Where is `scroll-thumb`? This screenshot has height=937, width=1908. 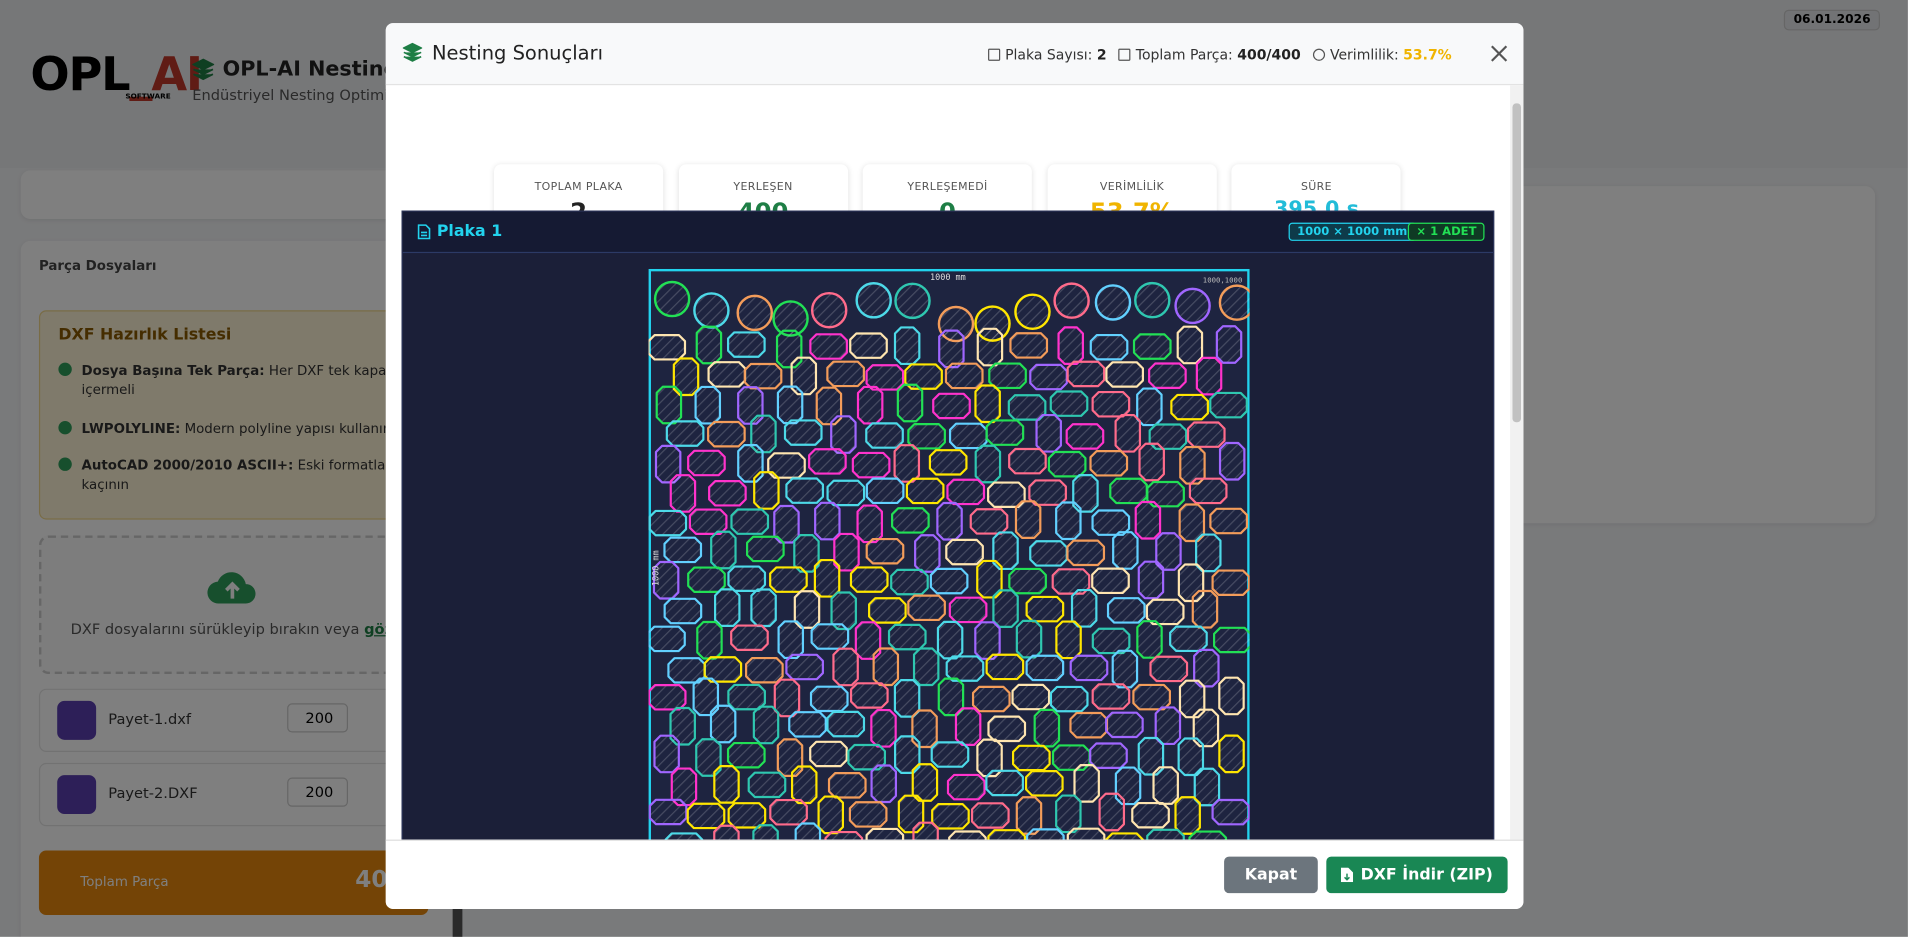 scroll-thumb is located at coordinates (1516, 263).